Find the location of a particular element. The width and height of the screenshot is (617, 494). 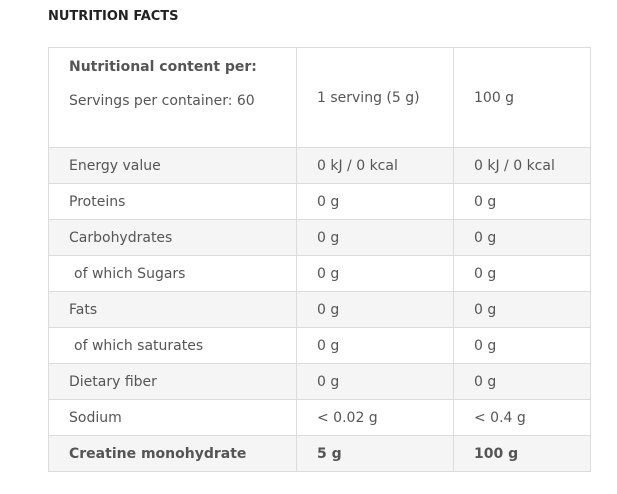

table-row-energy: Energy value 0 kJ / 0 kcal 0 kJ / 0 kcal is located at coordinates (319, 165).